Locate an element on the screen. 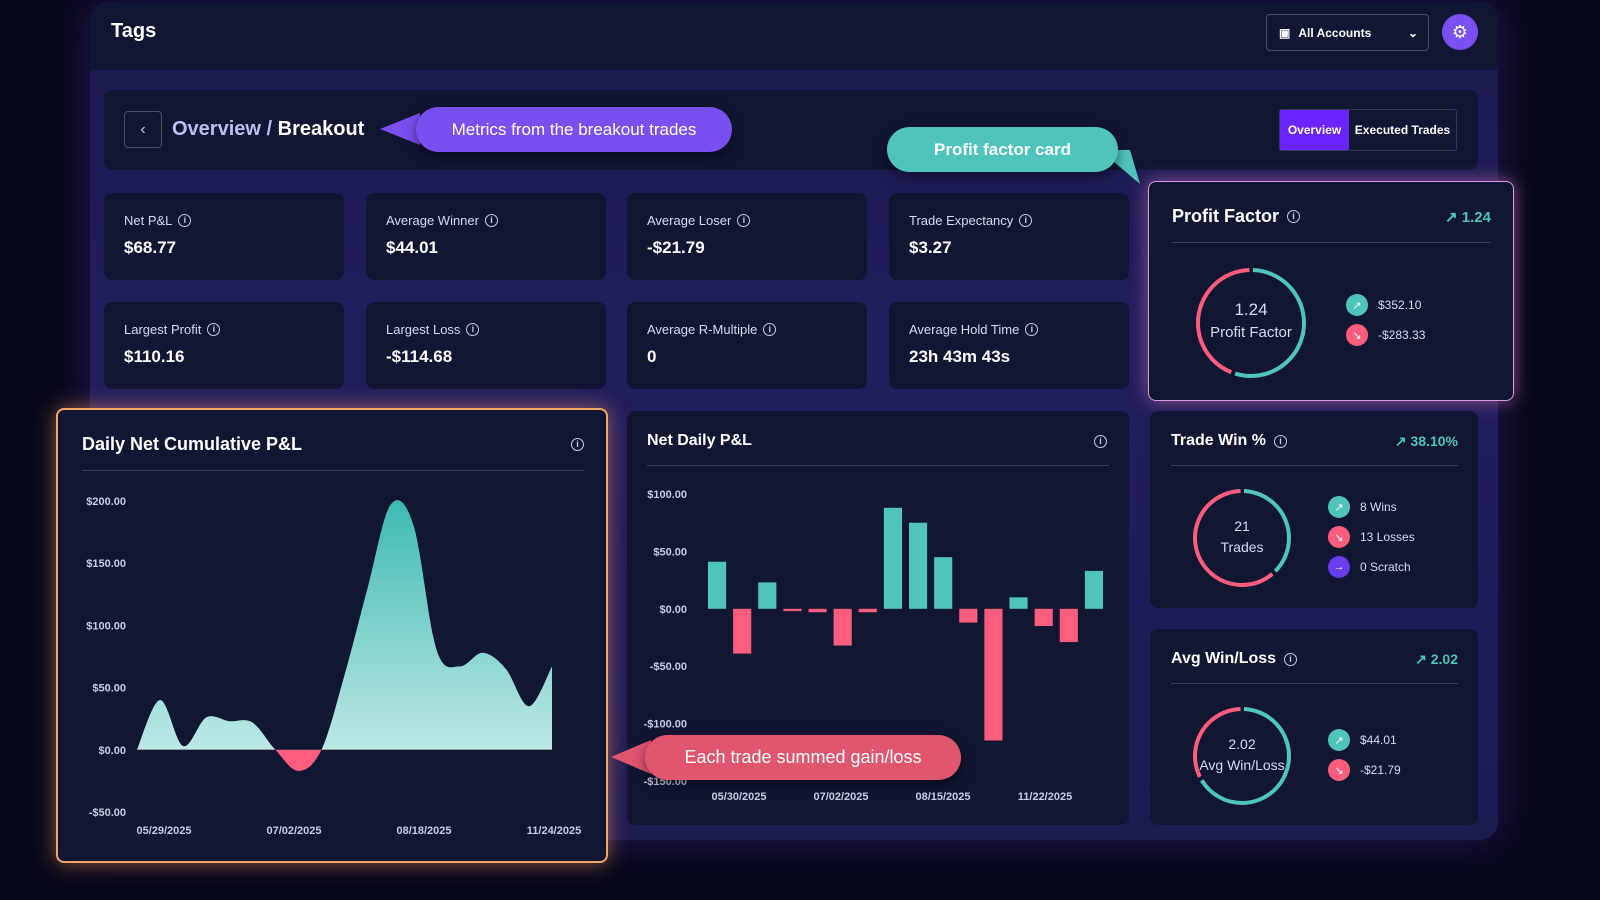 This screenshot has height=900, width=1600. x-tick-label: 07/02/2025 is located at coordinates (293, 831).